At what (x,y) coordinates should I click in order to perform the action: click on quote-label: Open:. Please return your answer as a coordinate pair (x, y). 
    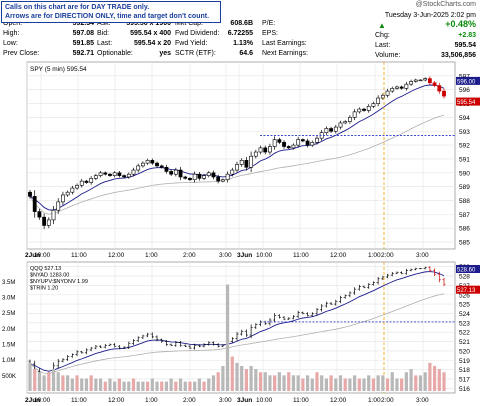
    Looking at the image, I should click on (13, 23).